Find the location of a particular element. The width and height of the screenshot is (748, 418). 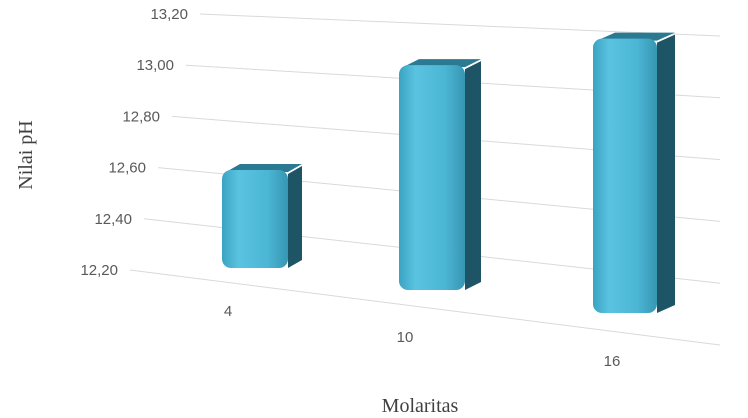

x-tick-label: 10 is located at coordinates (405, 337).